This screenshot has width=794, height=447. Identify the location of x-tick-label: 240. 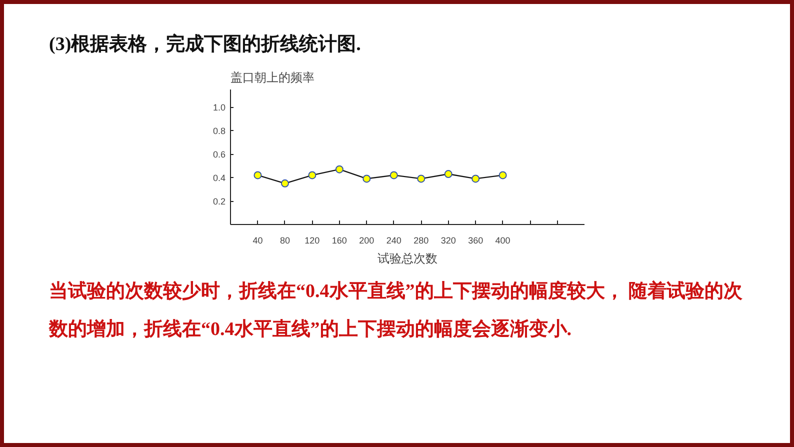
(394, 241).